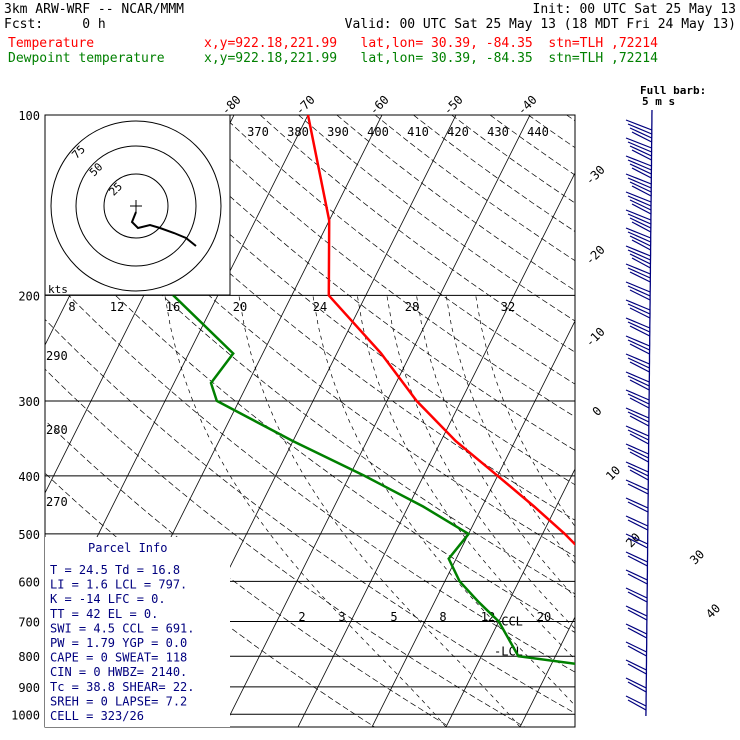 Image resolution: width=740 pixels, height=740 pixels. Describe the element at coordinates (305, 105) in the screenshot. I see `temperature-tick-label: -70` at that location.